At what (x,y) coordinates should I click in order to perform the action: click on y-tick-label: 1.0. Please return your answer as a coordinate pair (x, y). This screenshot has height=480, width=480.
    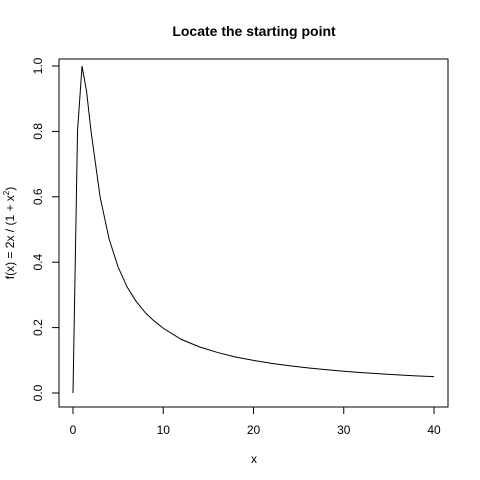
    Looking at the image, I should click on (38, 65).